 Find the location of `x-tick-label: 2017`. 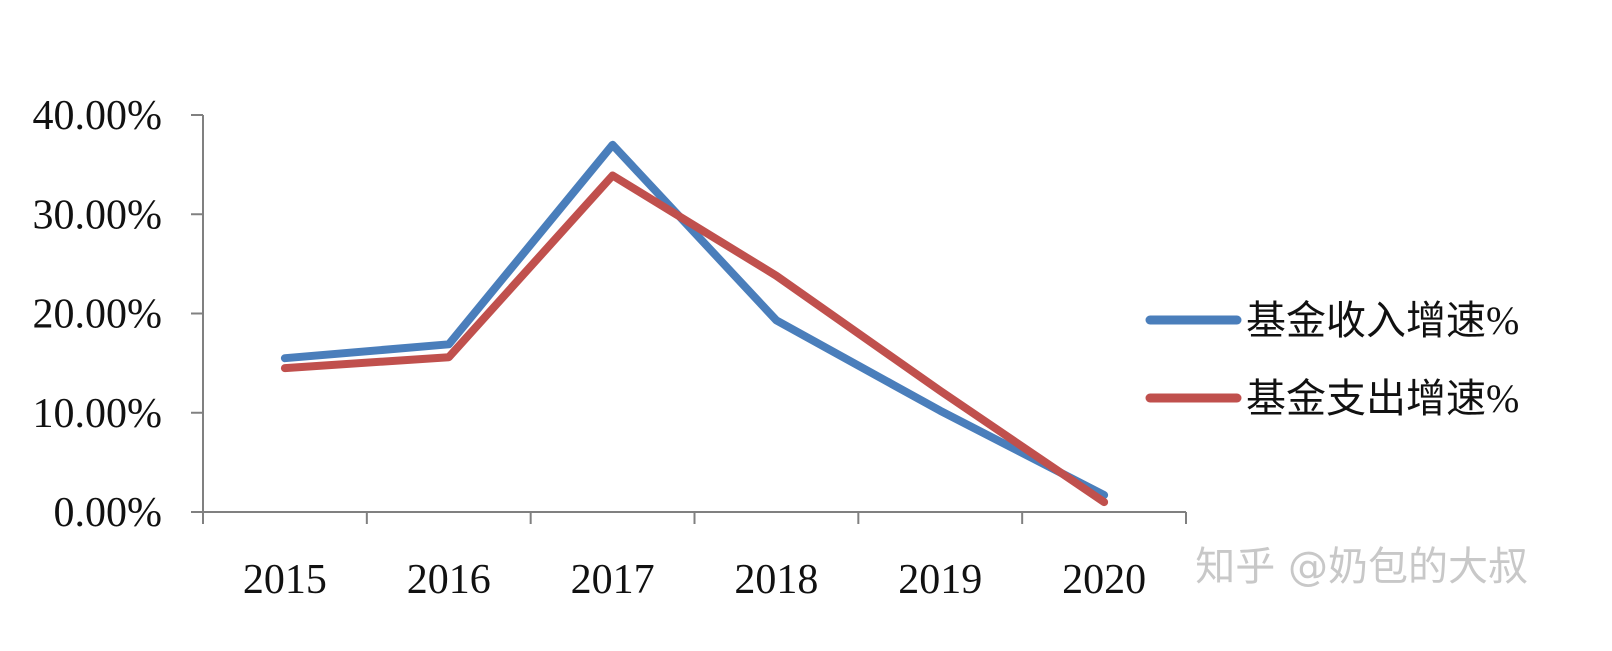

x-tick-label: 2017 is located at coordinates (613, 580).